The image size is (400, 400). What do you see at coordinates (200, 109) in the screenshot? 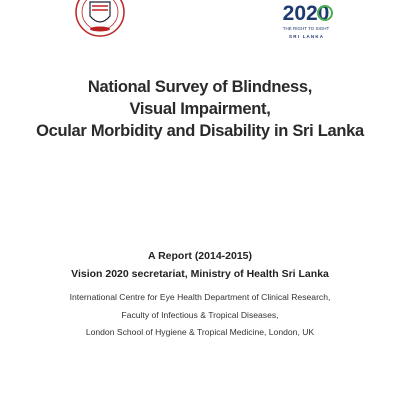
I see `title-line: Visual Impairment,` at bounding box center [200, 109].